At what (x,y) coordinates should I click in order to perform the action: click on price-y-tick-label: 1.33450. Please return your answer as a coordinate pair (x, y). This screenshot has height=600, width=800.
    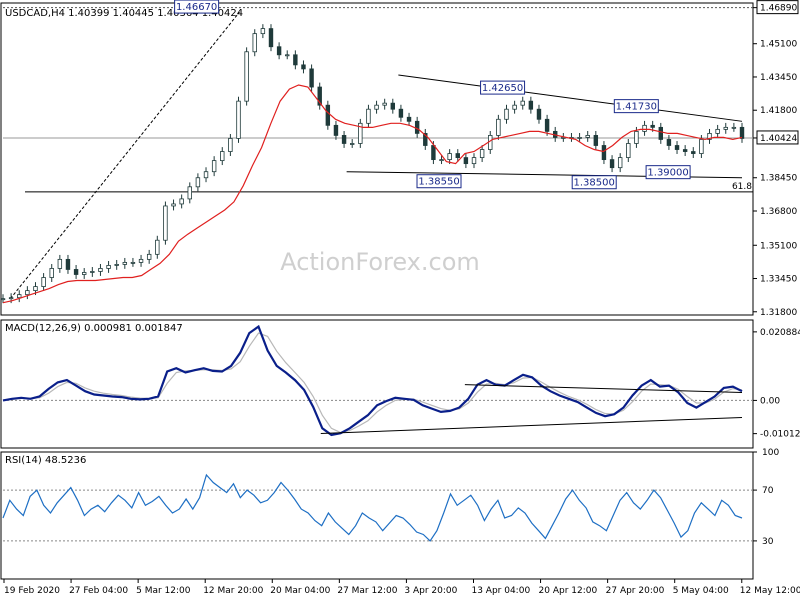
    Looking at the image, I should click on (778, 280).